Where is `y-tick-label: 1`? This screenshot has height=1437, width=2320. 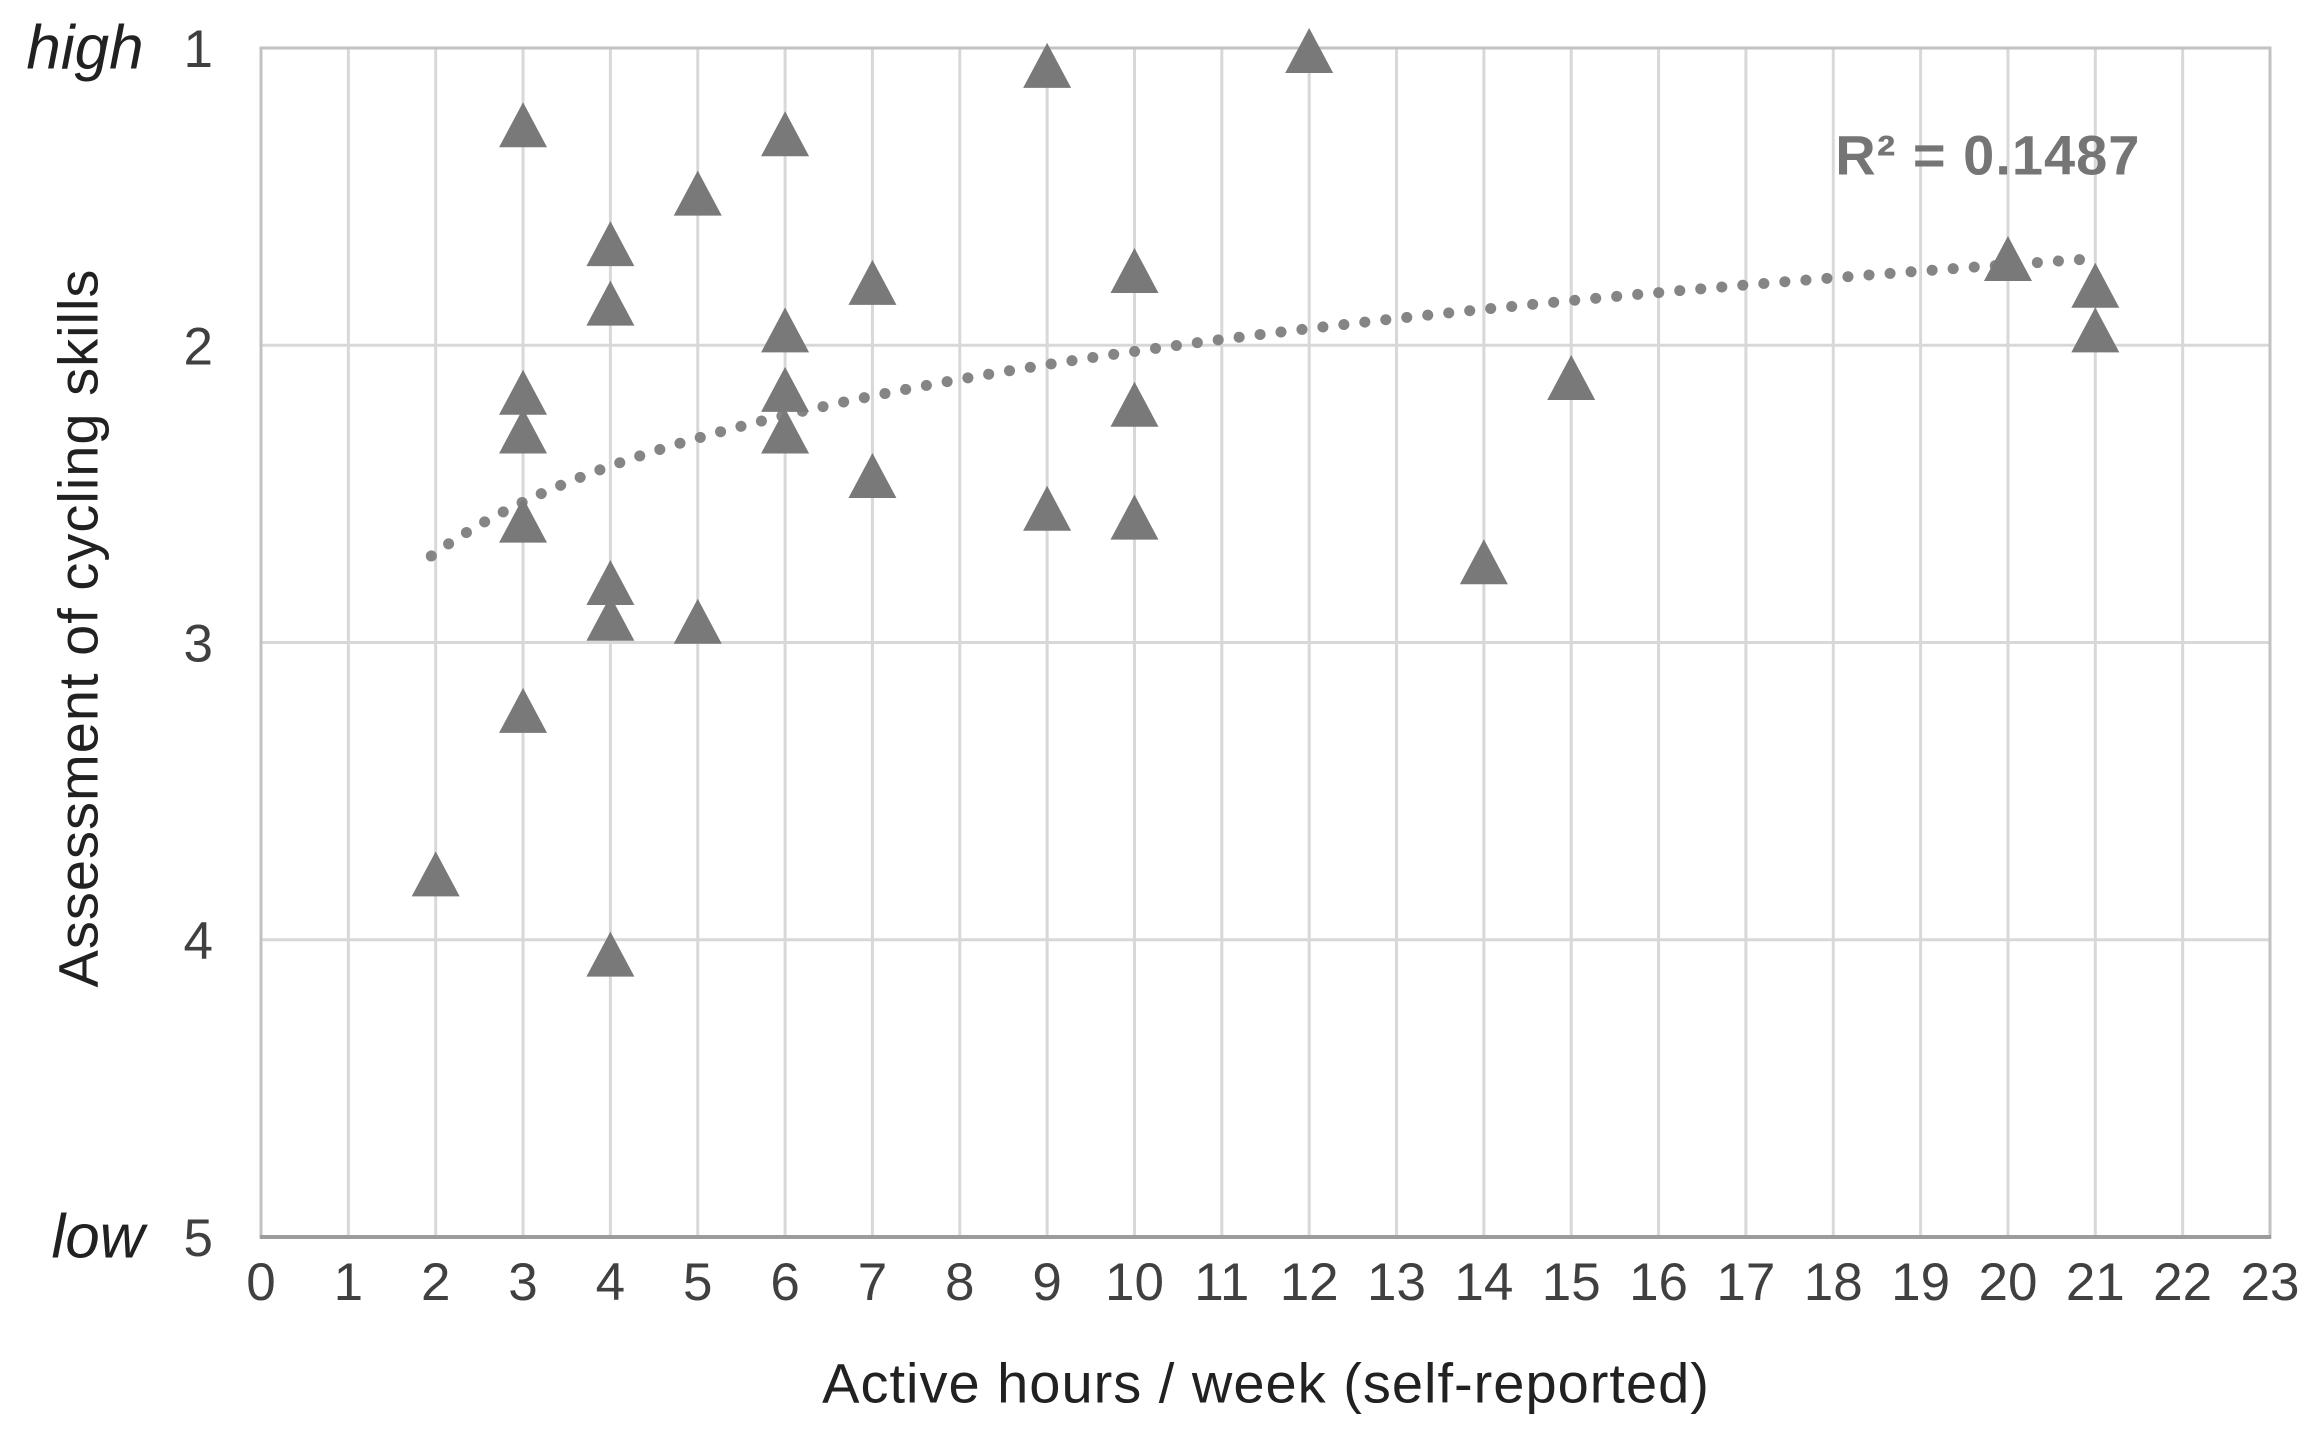 y-tick-label: 1 is located at coordinates (198, 49).